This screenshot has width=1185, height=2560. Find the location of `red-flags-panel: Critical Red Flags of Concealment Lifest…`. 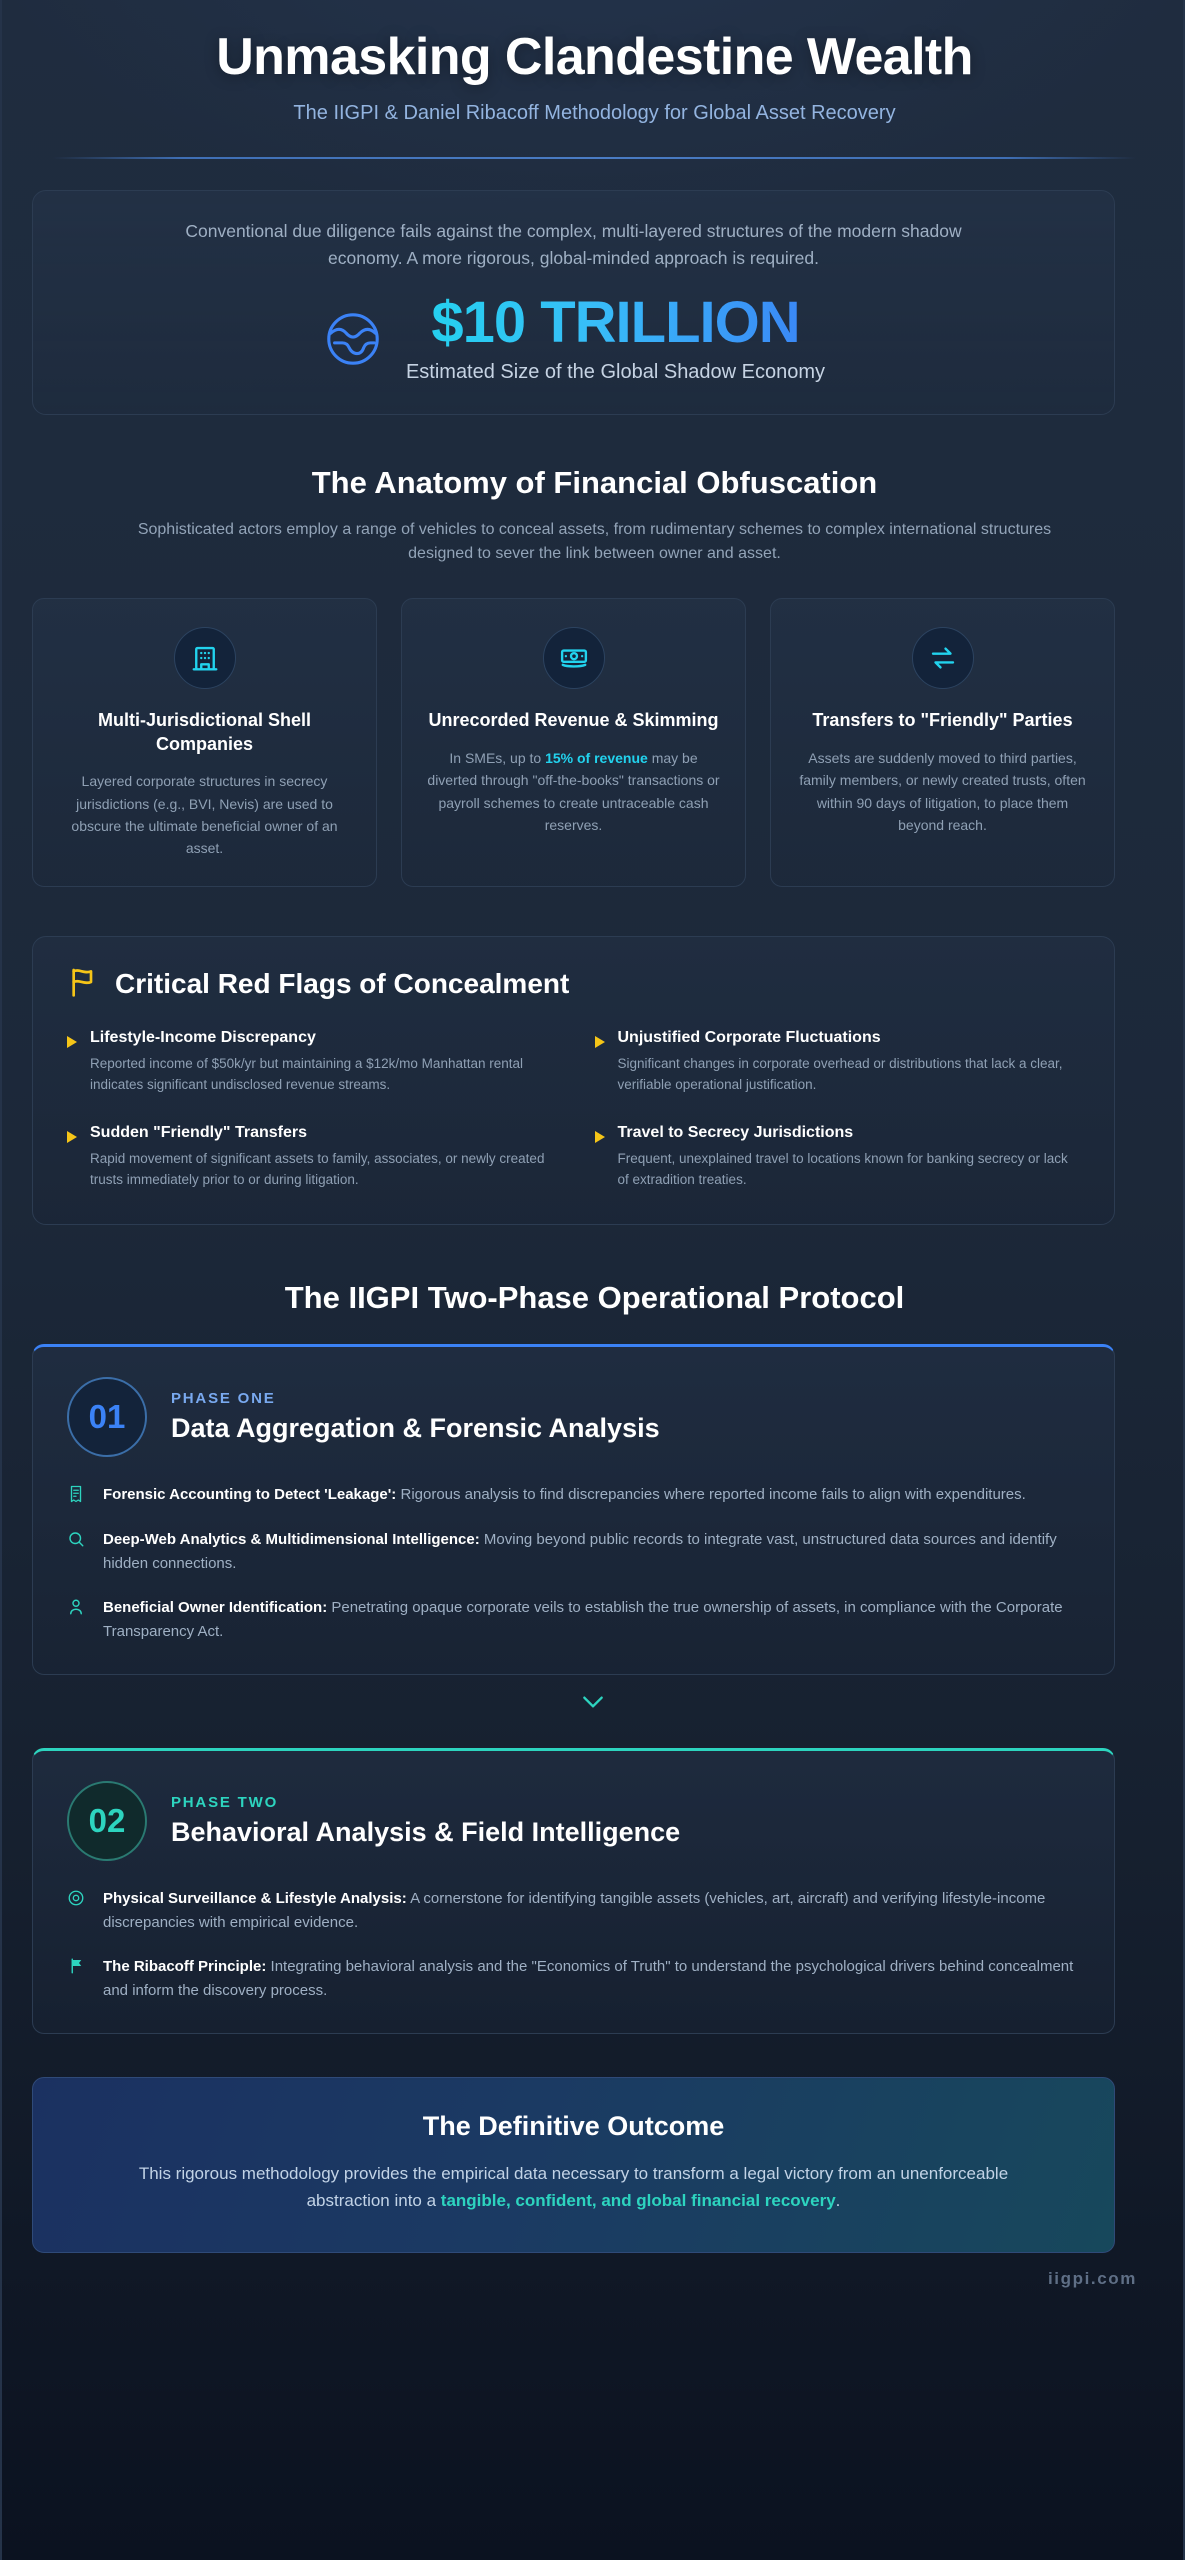

red-flags-panel: Critical Red Flags of Concealment Lifest… is located at coordinates (573, 1080).